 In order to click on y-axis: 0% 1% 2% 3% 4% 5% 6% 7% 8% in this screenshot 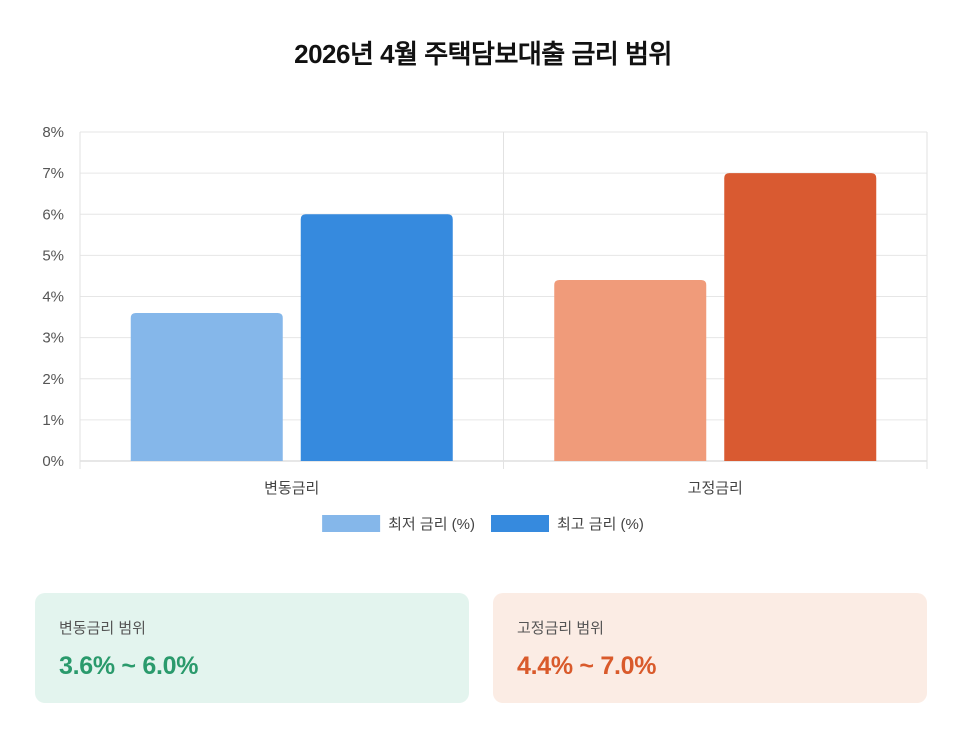, I will do `click(53, 297)`.